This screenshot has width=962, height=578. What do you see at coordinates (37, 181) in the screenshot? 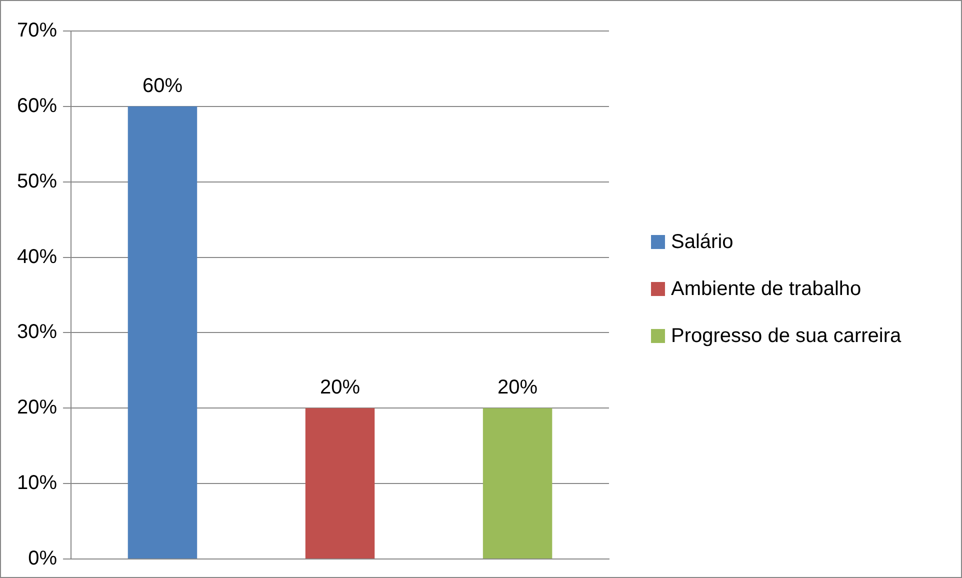
I see `y-tick-label: 50%` at bounding box center [37, 181].